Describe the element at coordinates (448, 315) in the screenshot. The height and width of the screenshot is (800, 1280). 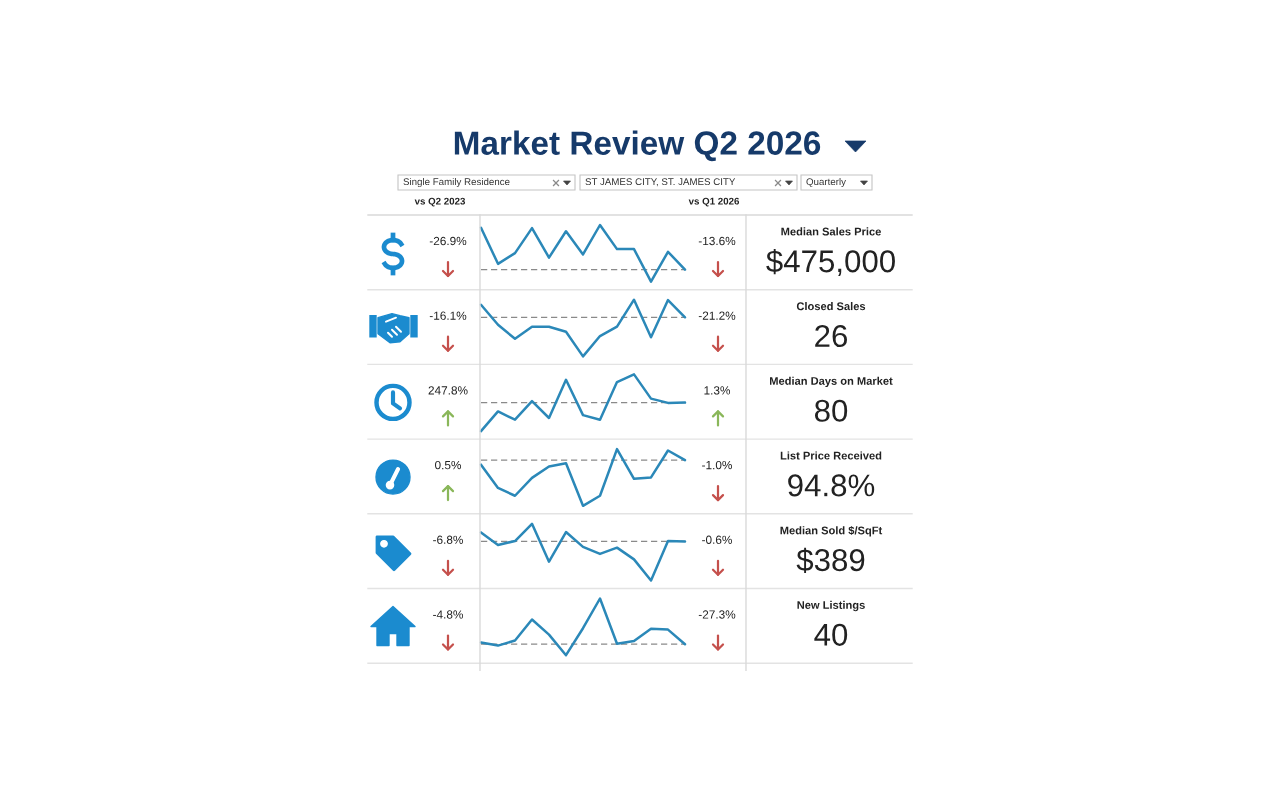
I see `text: -16.1%` at that location.